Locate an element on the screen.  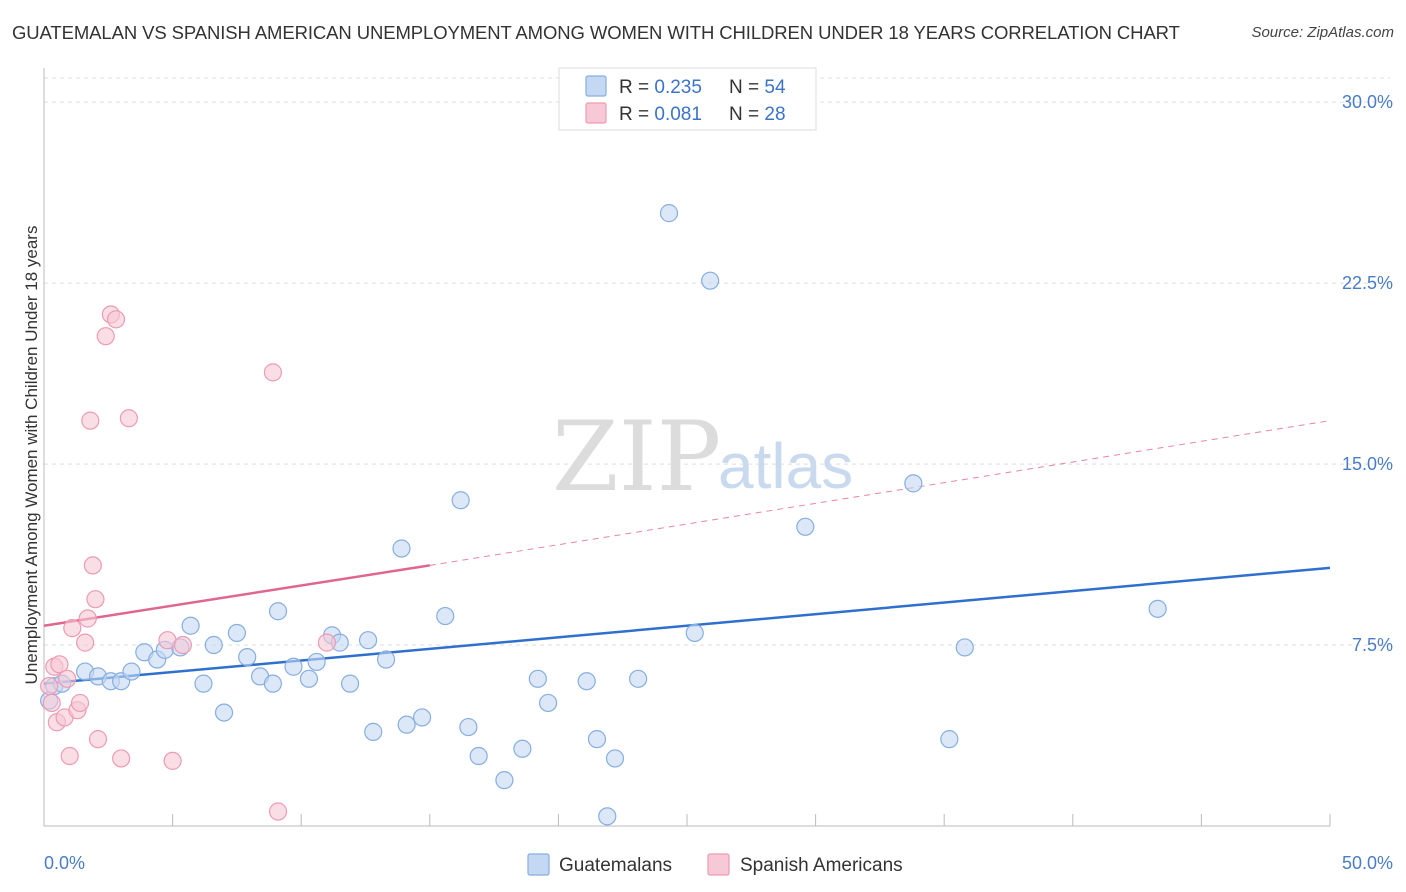
svg-text: R = 0.235 is located at coordinates (660, 87).